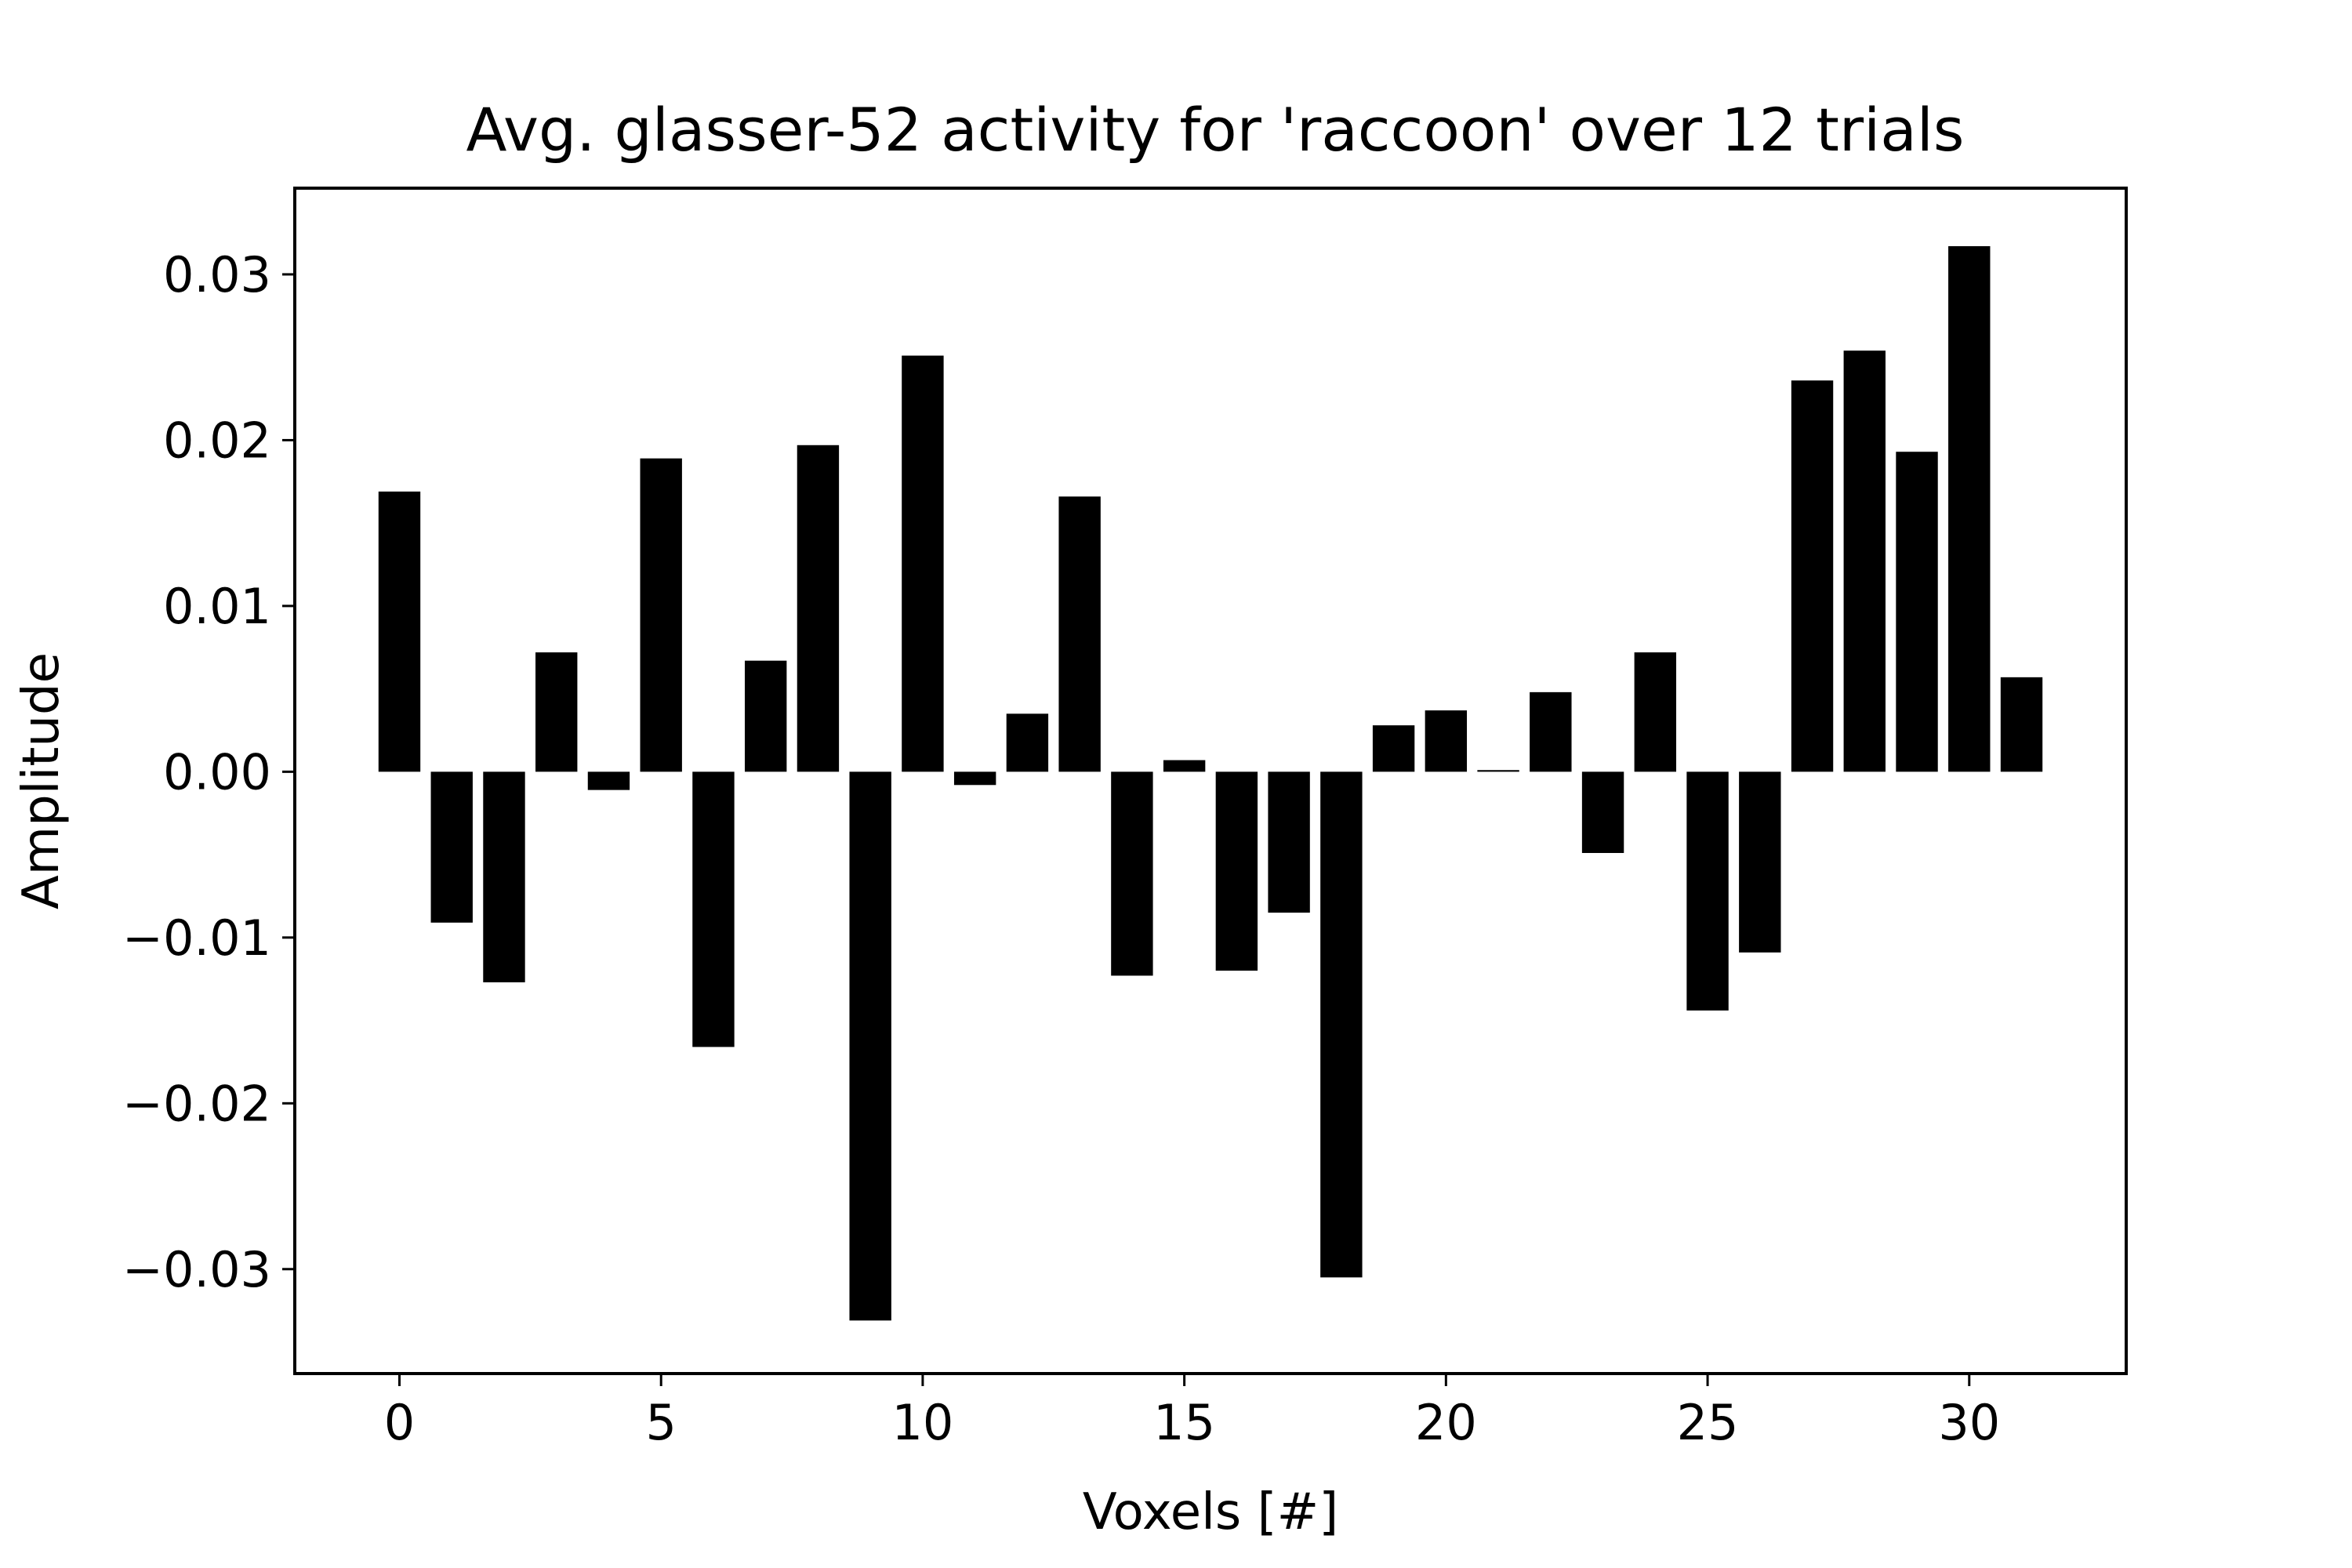 This screenshot has height=1568, width=2352. I want to click on y-tick-label: −0.02, so click(196, 1103).